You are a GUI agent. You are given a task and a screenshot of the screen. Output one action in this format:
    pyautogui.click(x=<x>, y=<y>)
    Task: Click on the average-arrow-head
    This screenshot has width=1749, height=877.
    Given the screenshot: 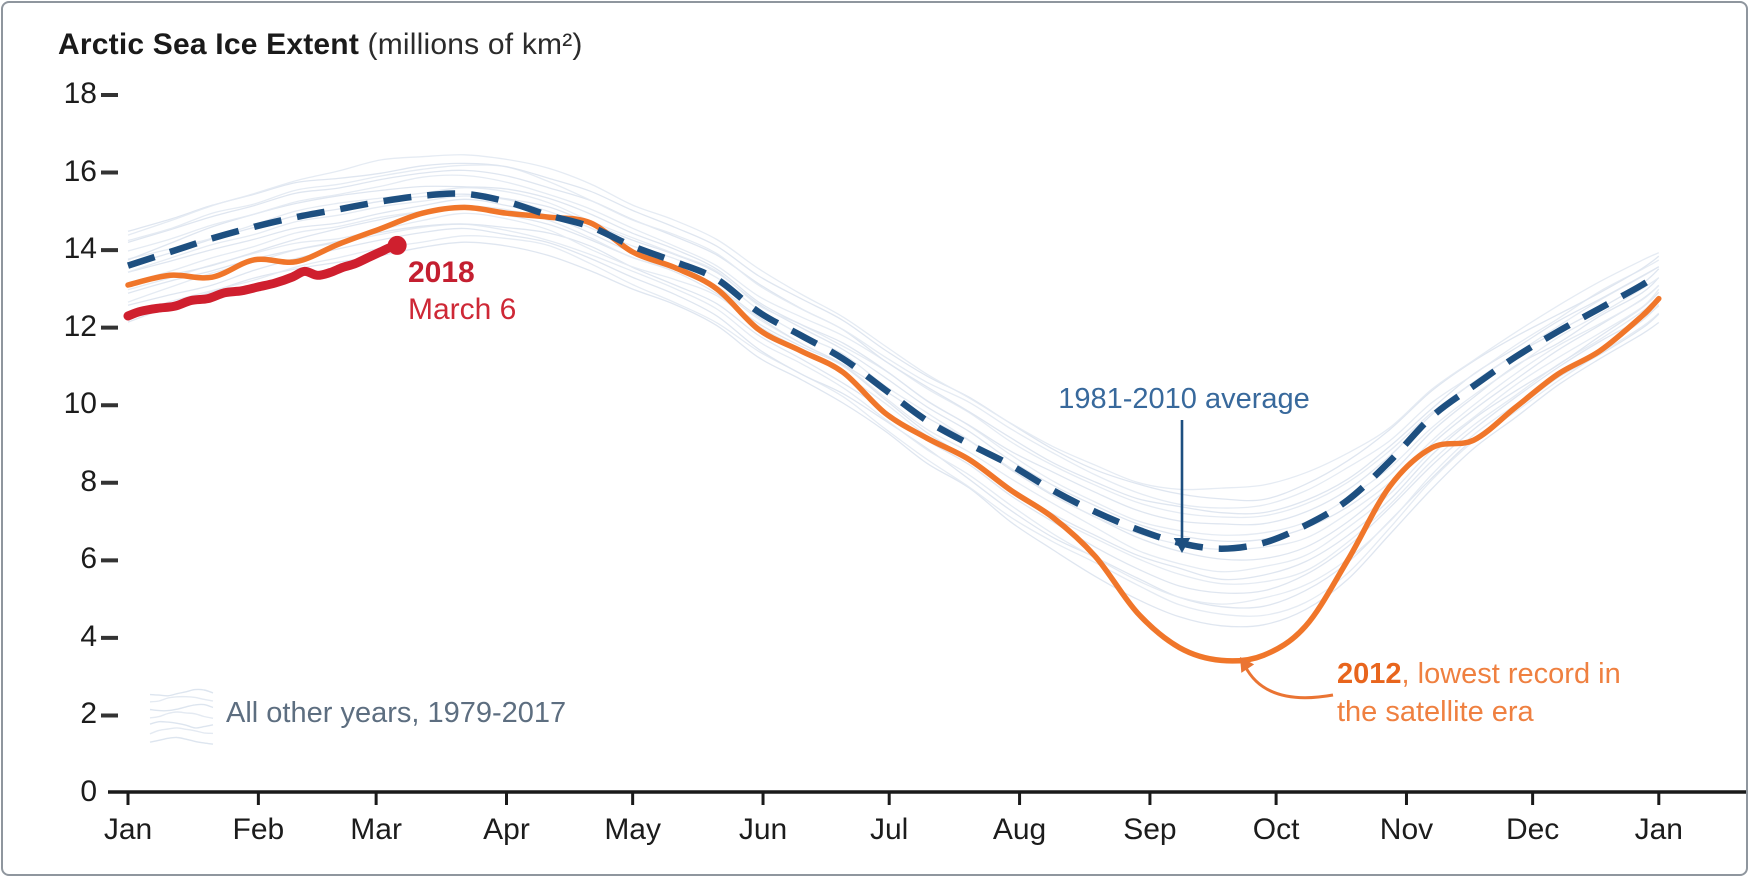 What is the action you would take?
    pyautogui.click(x=1182, y=545)
    